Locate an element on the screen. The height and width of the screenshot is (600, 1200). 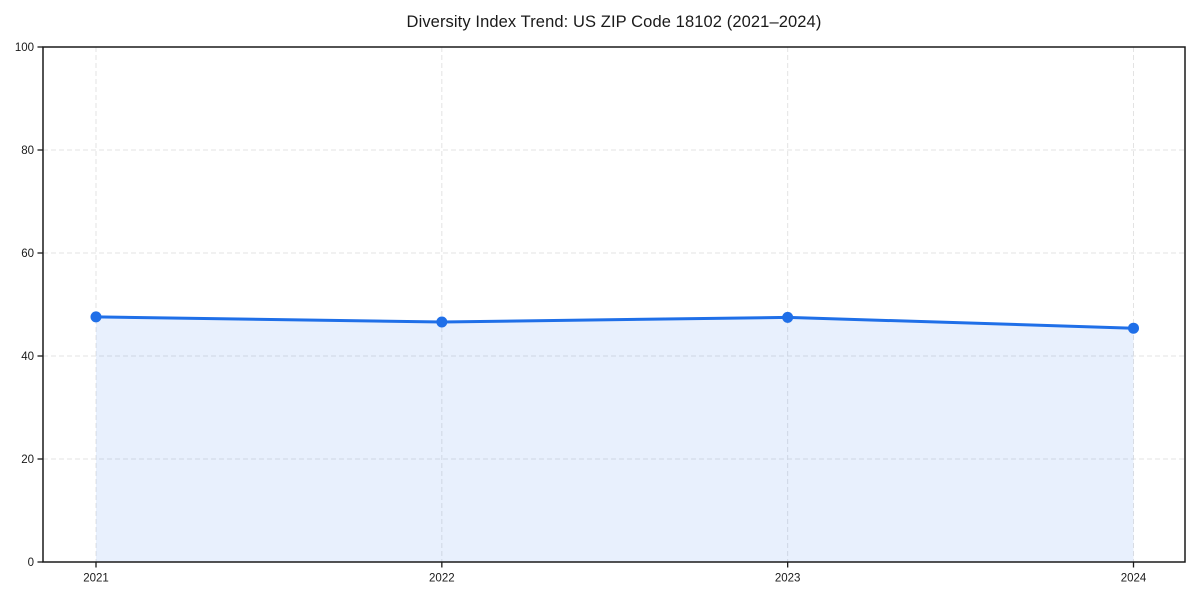
data-point-2021 is located at coordinates (96, 317).